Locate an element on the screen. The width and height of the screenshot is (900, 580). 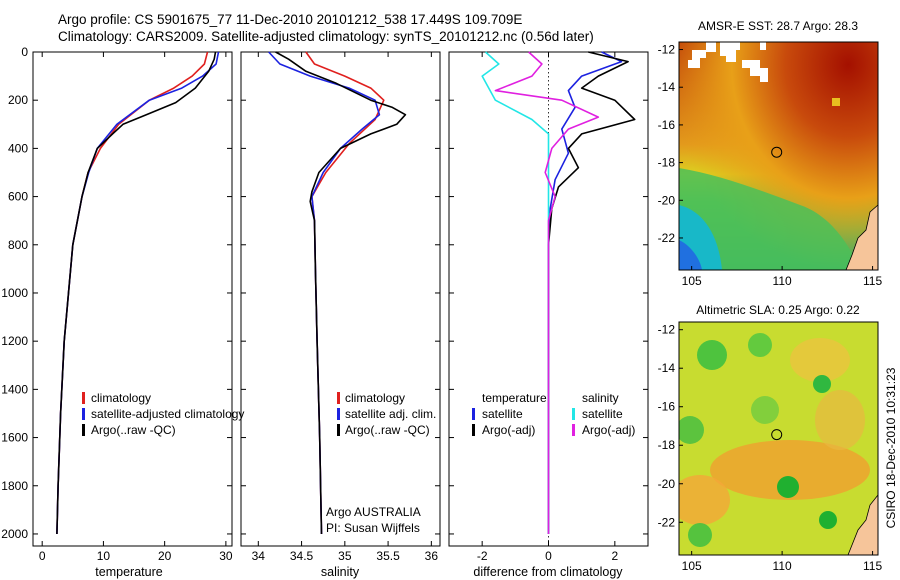
sst-map-axes: 105 110 115 -12 -14 -16 -18 -20 -22 is located at coordinates (770, 165).